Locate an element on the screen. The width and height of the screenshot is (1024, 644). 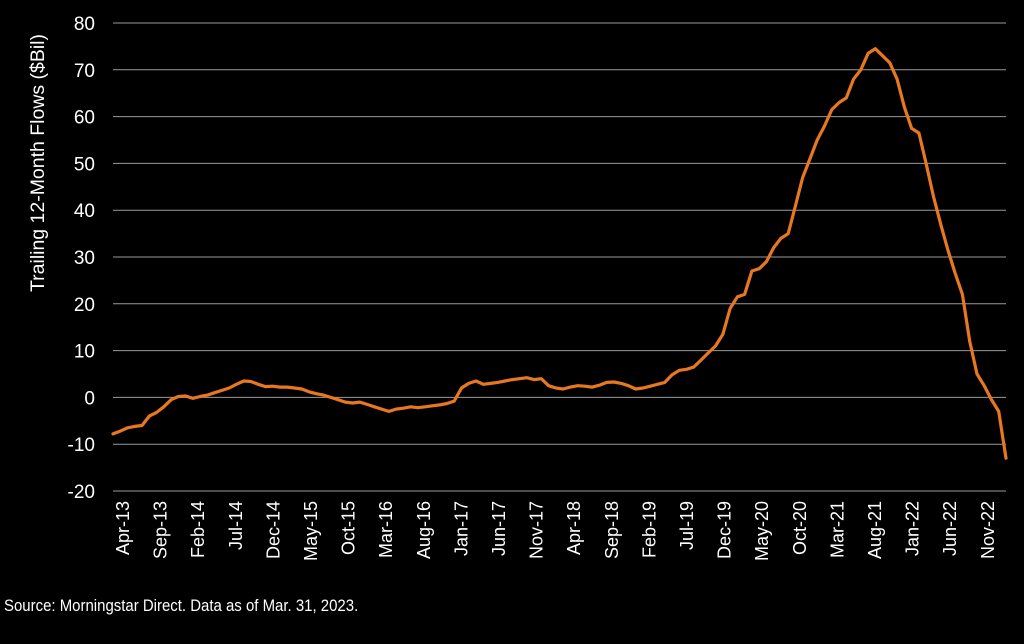
x-tick-label: Jan-17 is located at coordinates (461, 528).